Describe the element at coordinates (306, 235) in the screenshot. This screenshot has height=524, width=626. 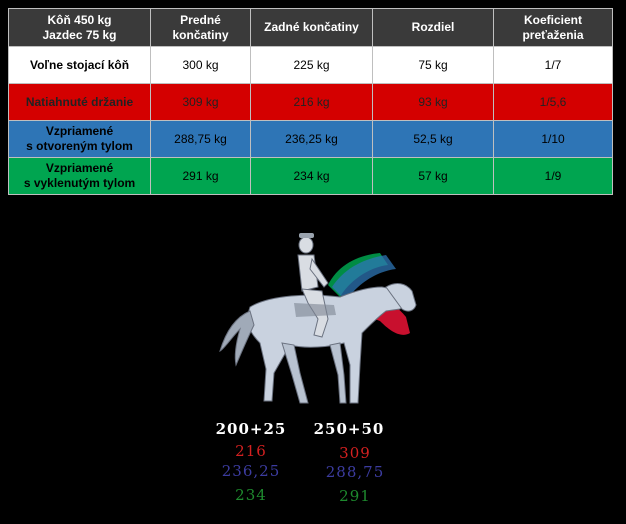
I see `rider-helmet` at that location.